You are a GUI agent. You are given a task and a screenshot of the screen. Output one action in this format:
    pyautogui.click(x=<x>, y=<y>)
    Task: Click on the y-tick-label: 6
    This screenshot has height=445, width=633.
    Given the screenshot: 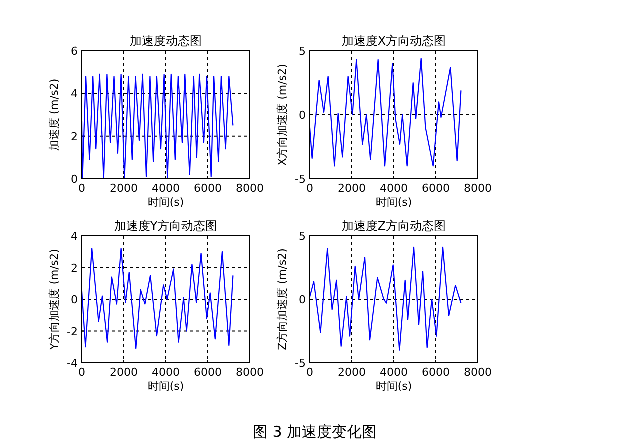 What is the action you would take?
    pyautogui.click(x=74, y=51)
    